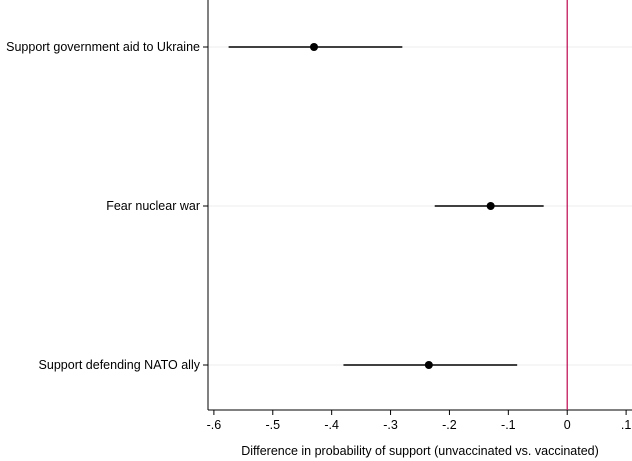 The height and width of the screenshot is (461, 632). What do you see at coordinates (153, 206) in the screenshot?
I see `category-label: Fear nuclear war` at bounding box center [153, 206].